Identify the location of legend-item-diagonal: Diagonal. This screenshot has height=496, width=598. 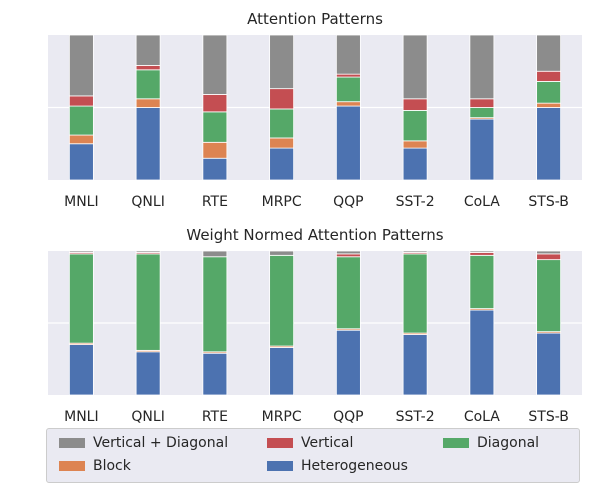
(491, 443).